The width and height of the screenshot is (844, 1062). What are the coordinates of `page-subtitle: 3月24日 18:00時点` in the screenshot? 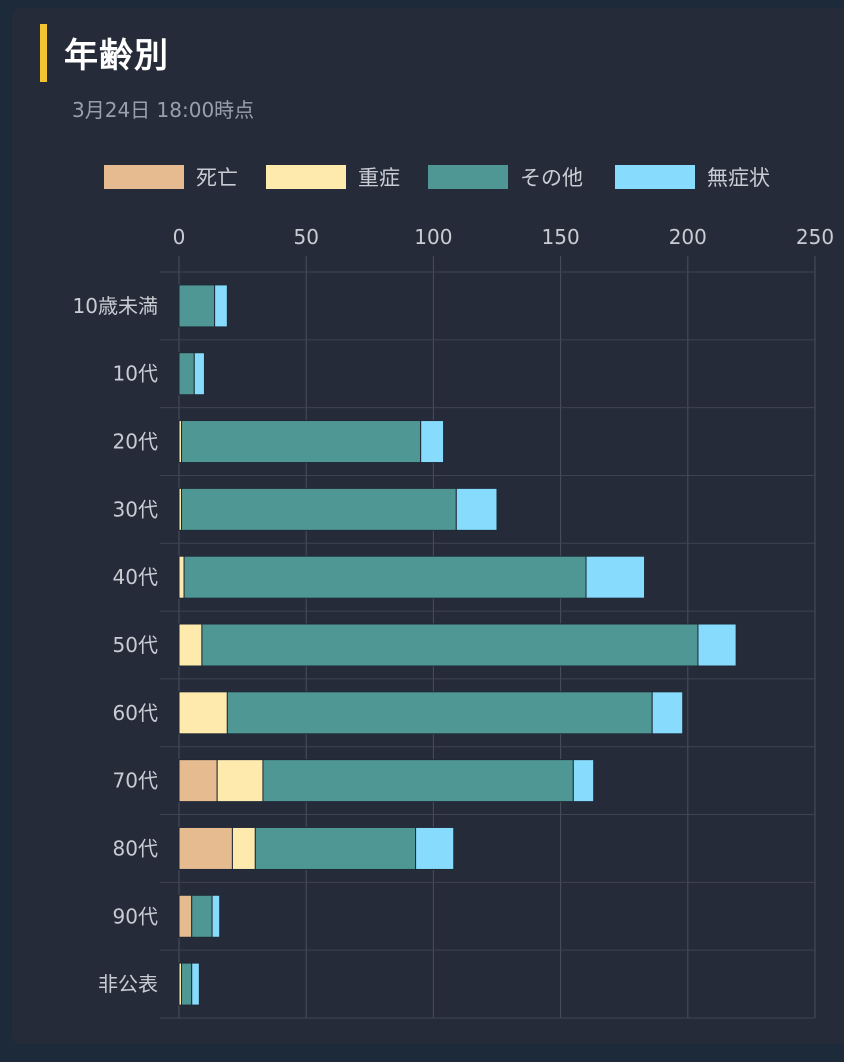 It's located at (163, 110).